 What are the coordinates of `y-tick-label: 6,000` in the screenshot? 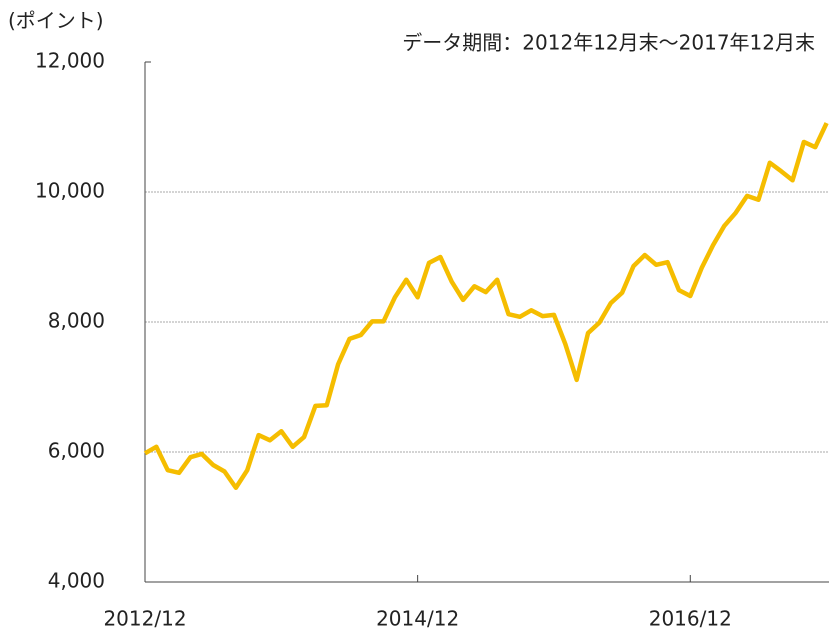 It's located at (76, 451).